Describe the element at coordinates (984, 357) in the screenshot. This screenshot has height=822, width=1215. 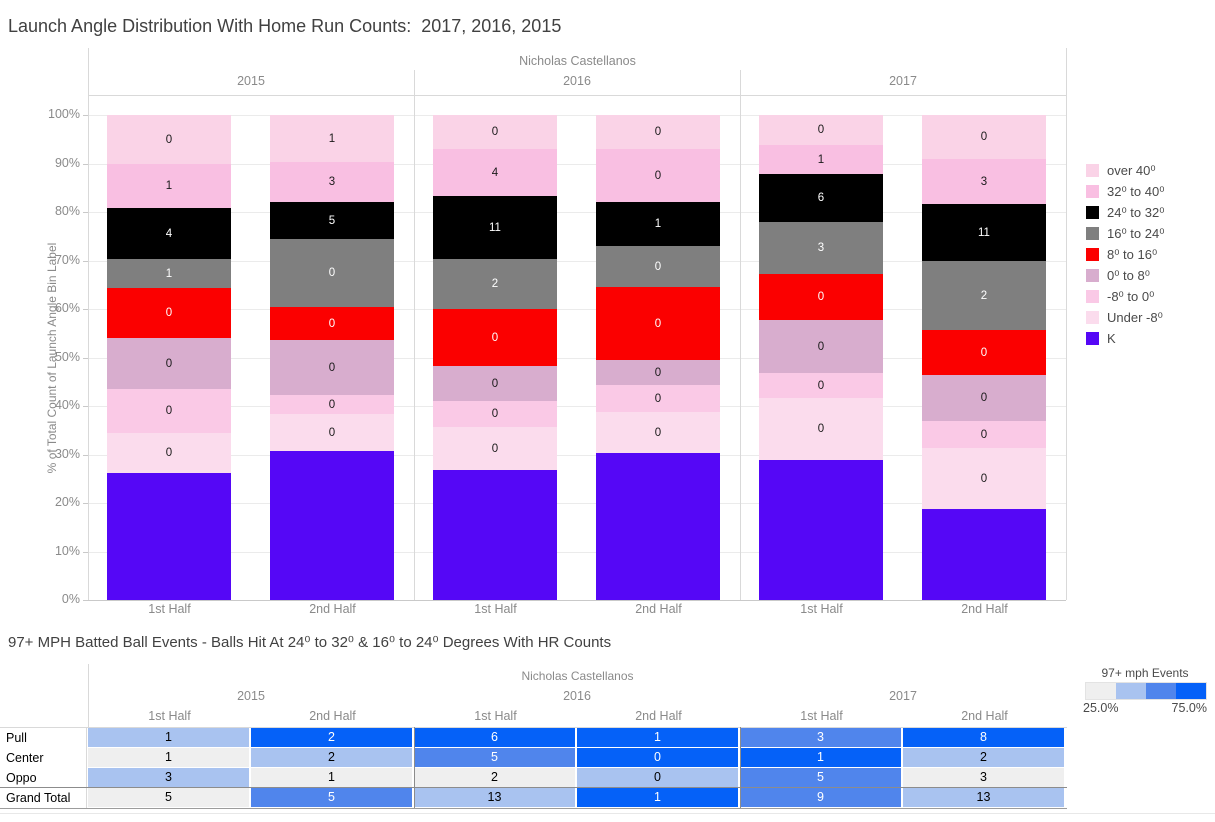
I see `stacked-bar: 0 3 11 2 0 0 0 0` at that location.